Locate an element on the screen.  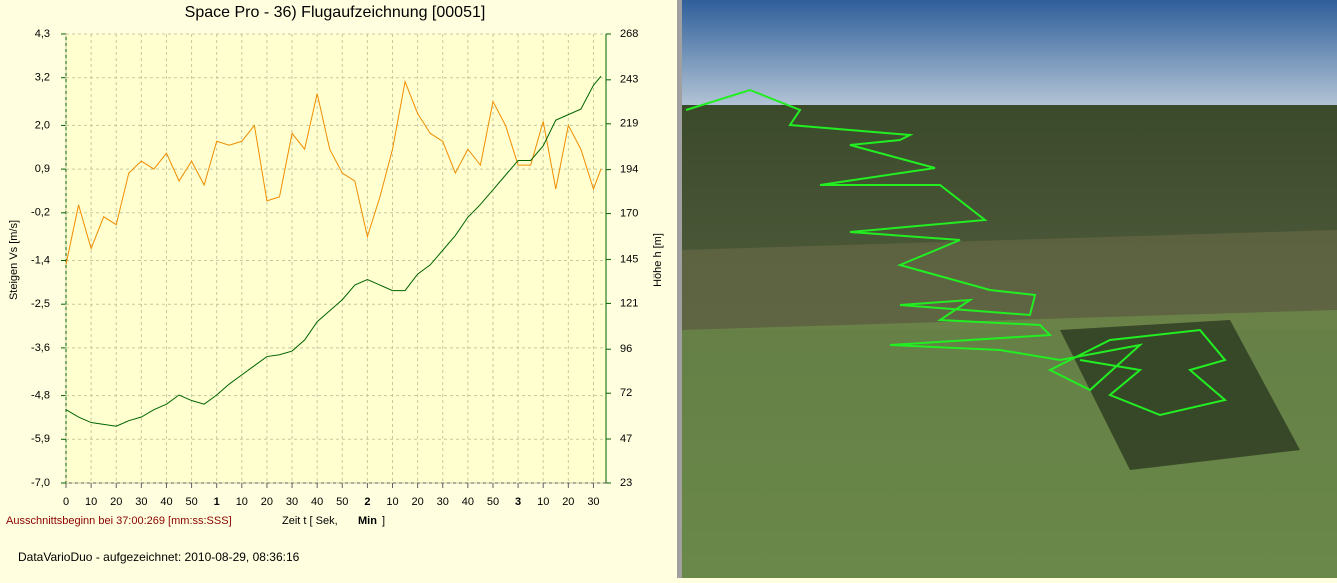
x-tick-label: 0 is located at coordinates (66, 502).